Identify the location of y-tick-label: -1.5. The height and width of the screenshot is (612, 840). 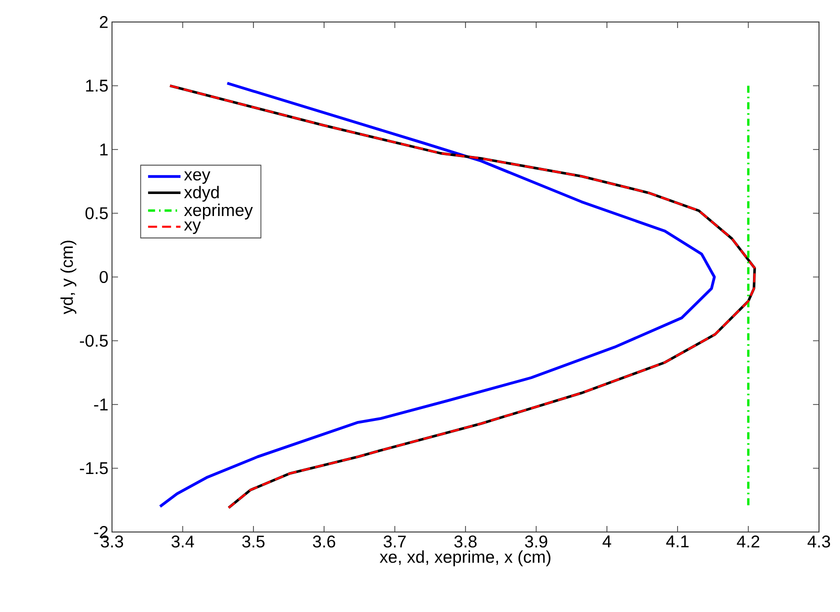
(94, 468).